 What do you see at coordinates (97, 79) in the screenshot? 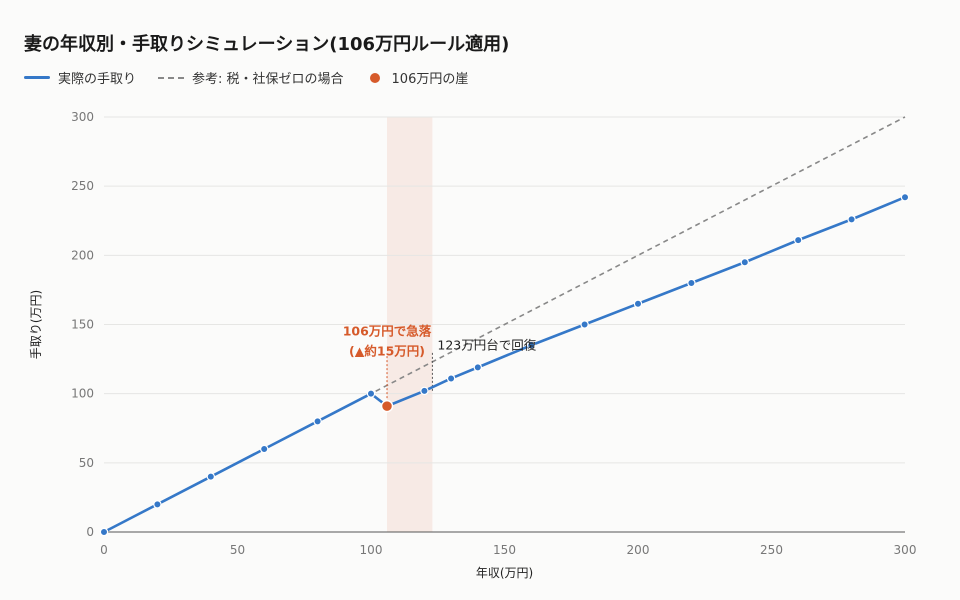
I see `legend-label-actual: 実際の手取り` at bounding box center [97, 79].